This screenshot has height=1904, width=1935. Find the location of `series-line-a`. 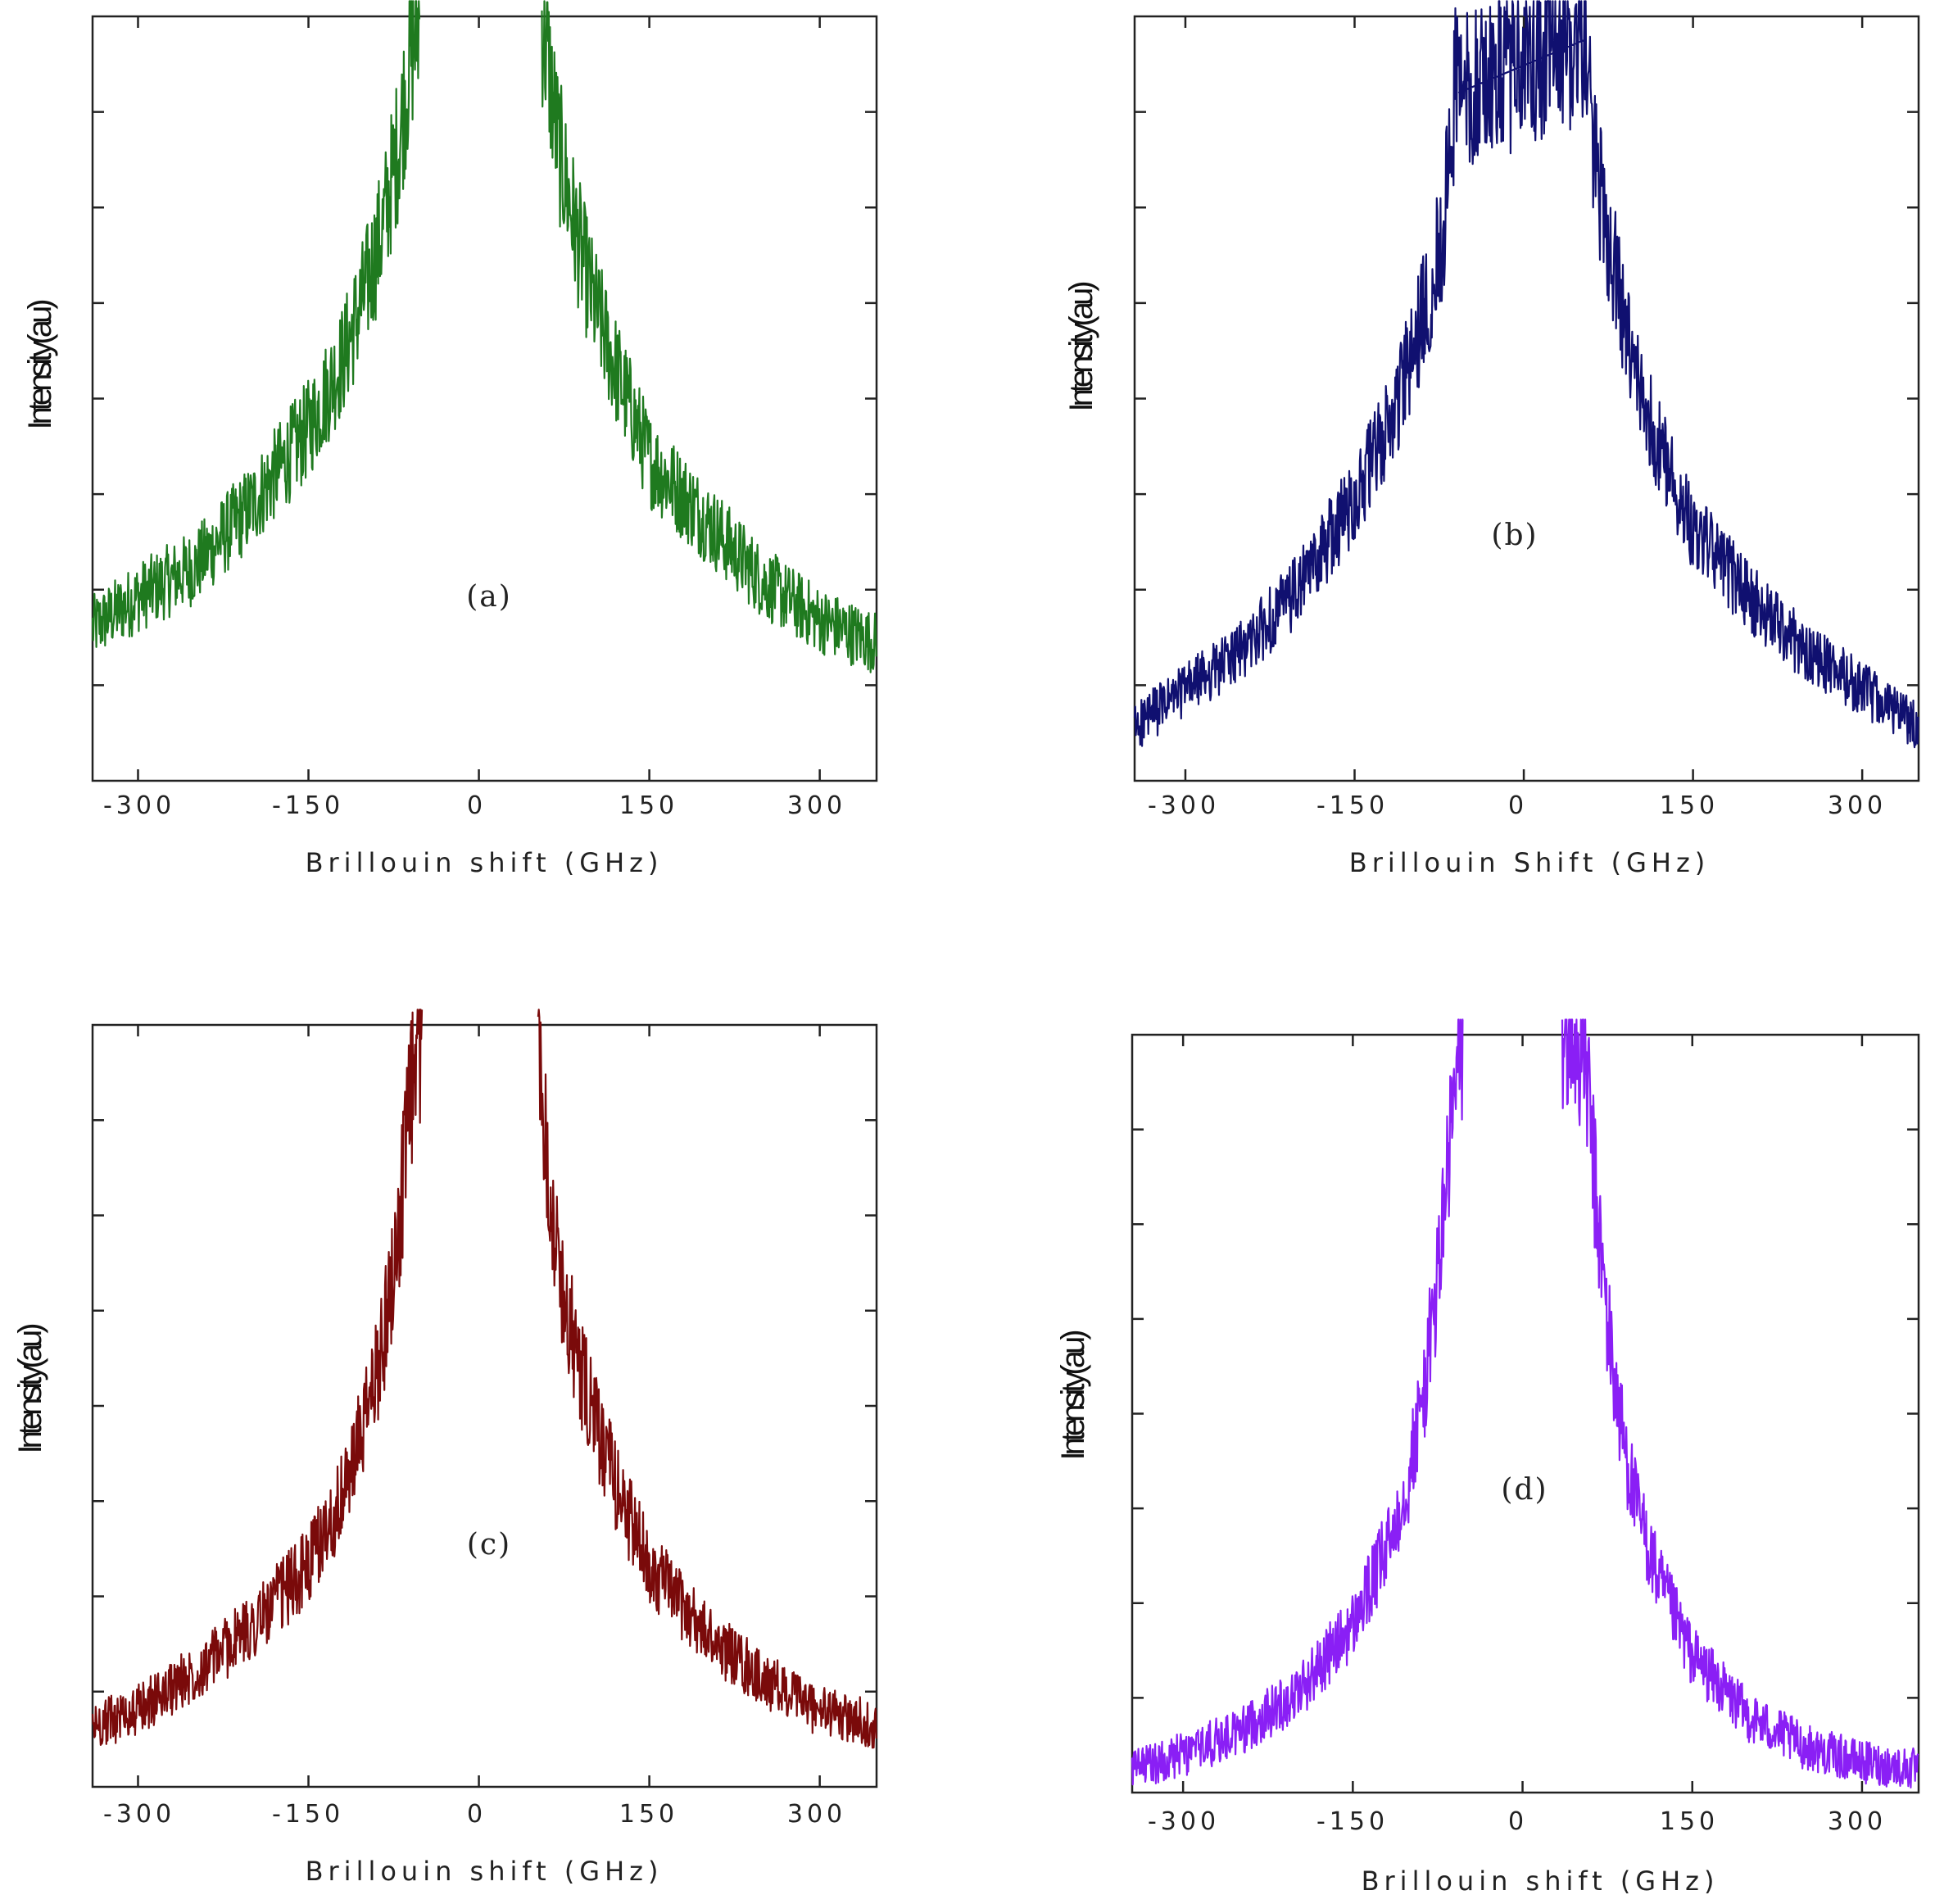

series-line-a is located at coordinates (484, 336).